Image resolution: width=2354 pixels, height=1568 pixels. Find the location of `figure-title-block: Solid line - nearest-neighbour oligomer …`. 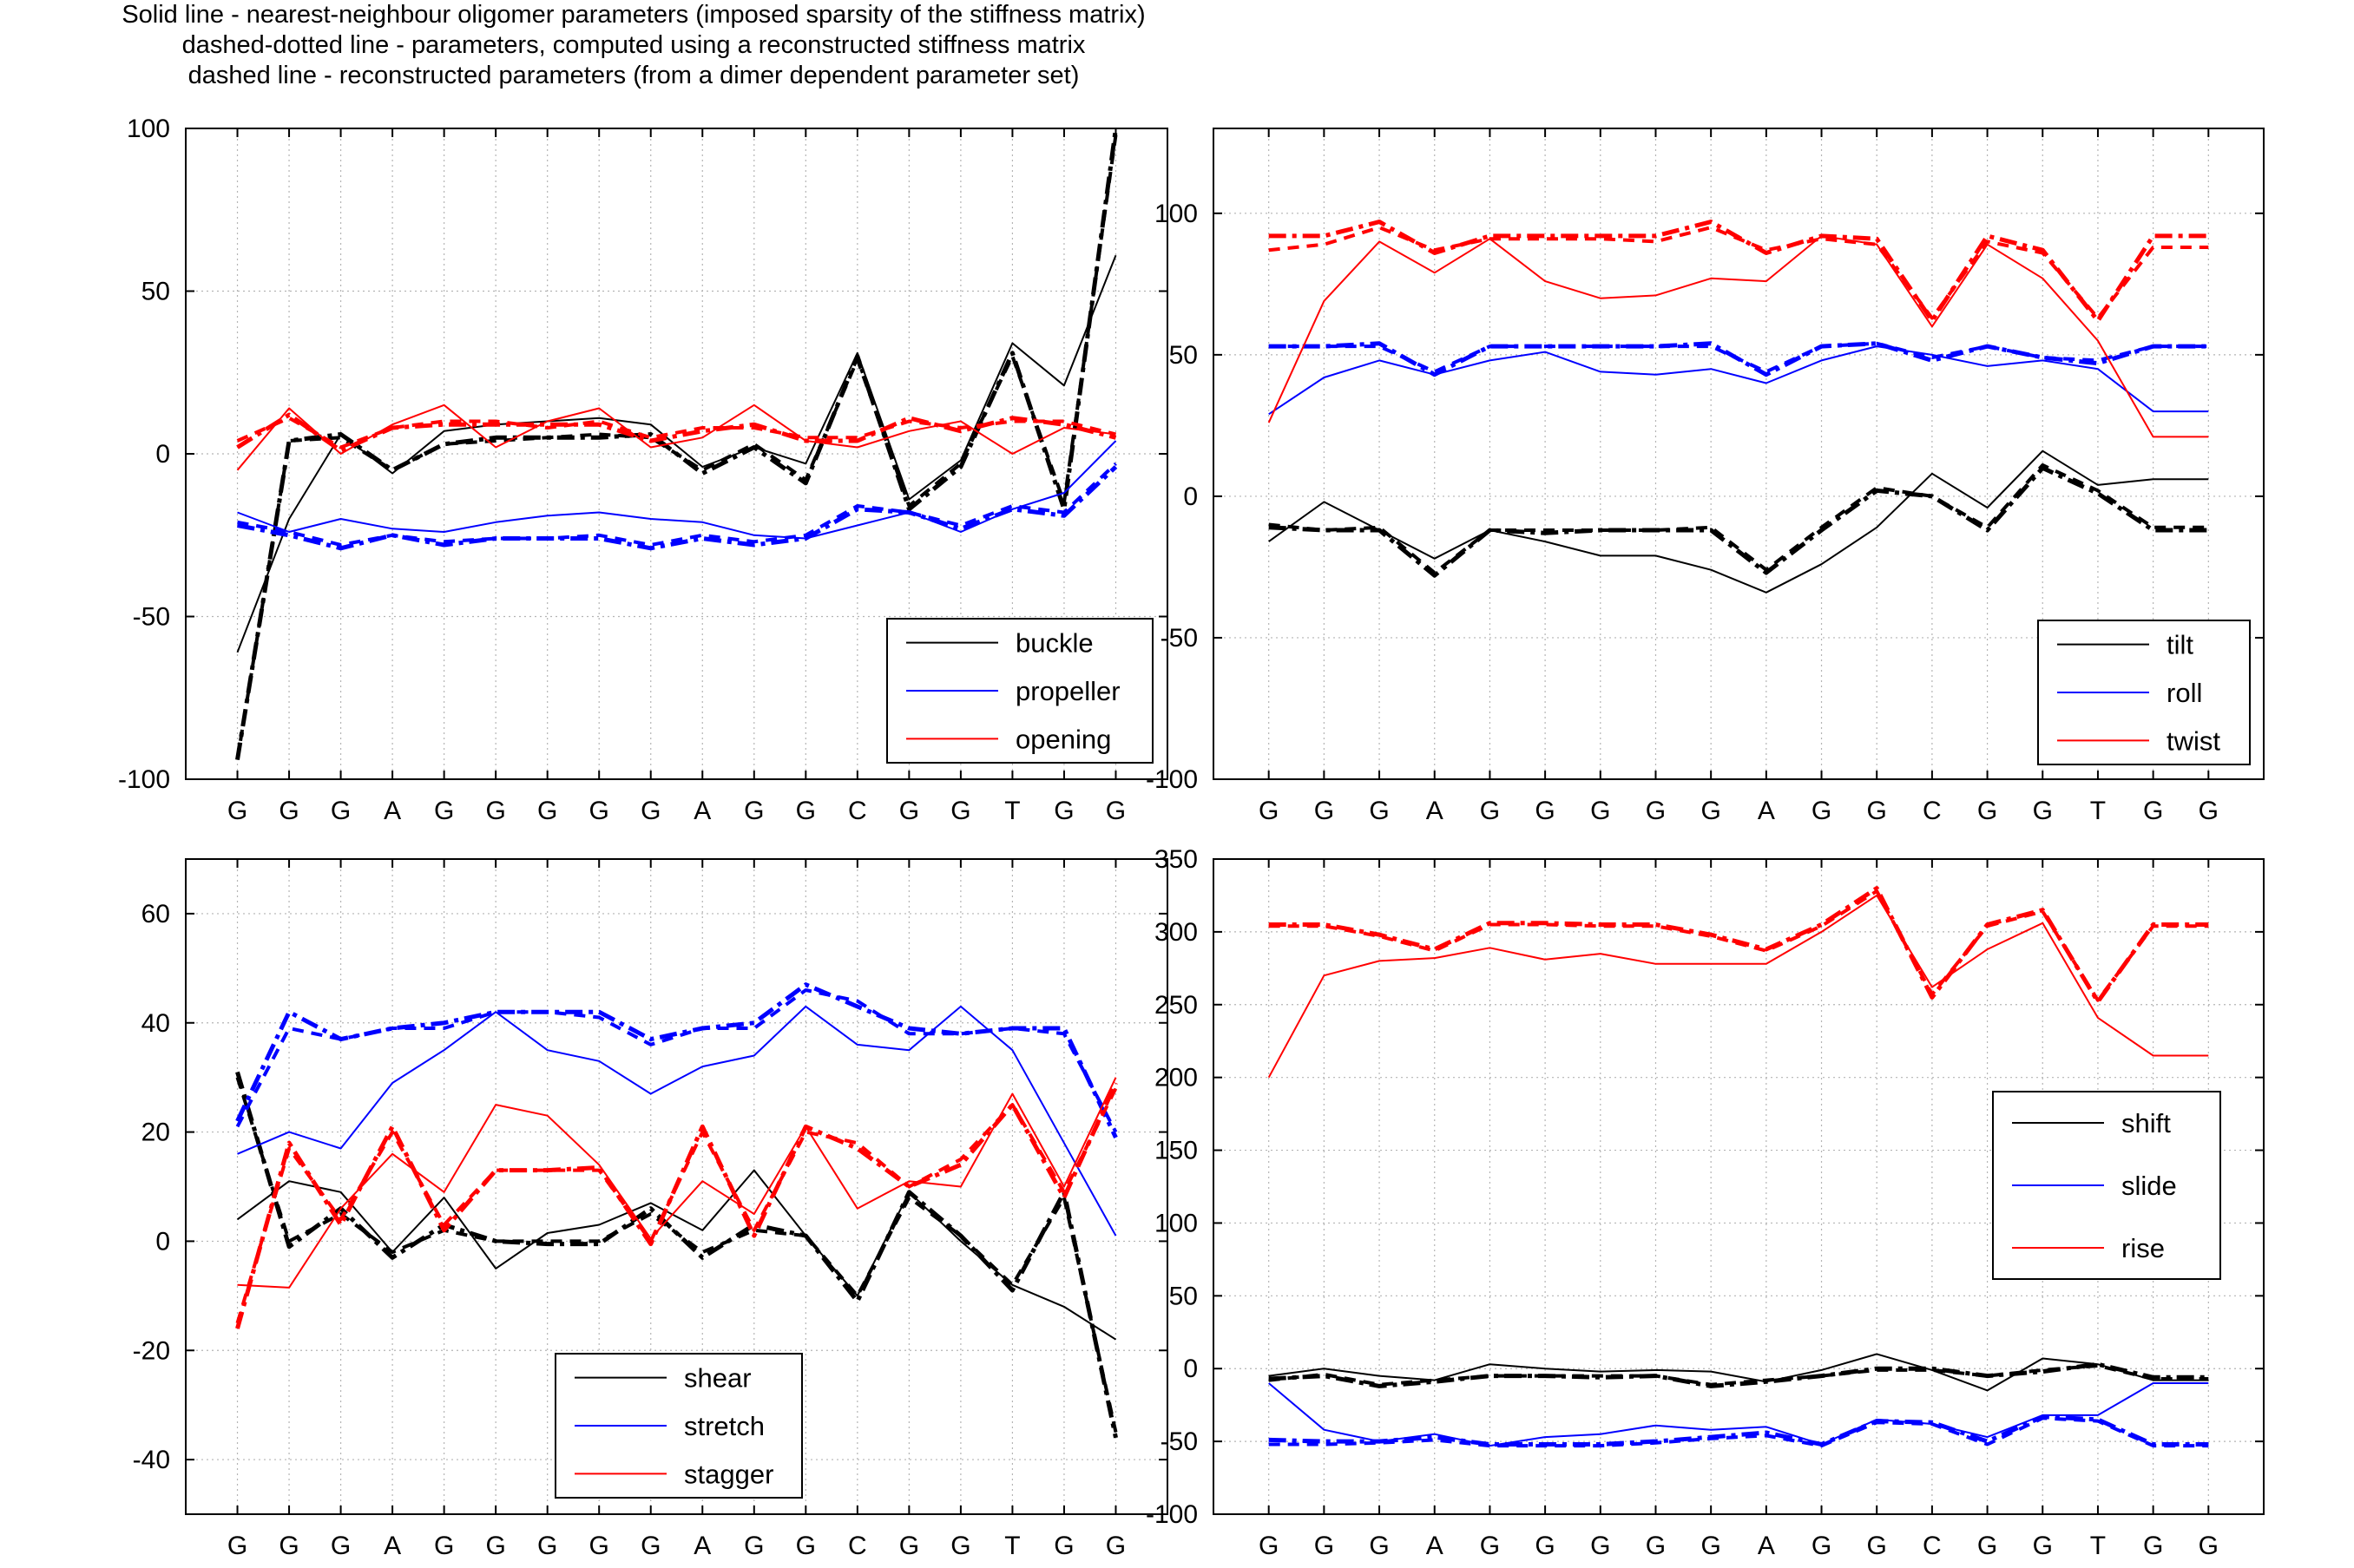

figure-title-block: Solid line - nearest-neighbour oligomer … is located at coordinates (633, 45).